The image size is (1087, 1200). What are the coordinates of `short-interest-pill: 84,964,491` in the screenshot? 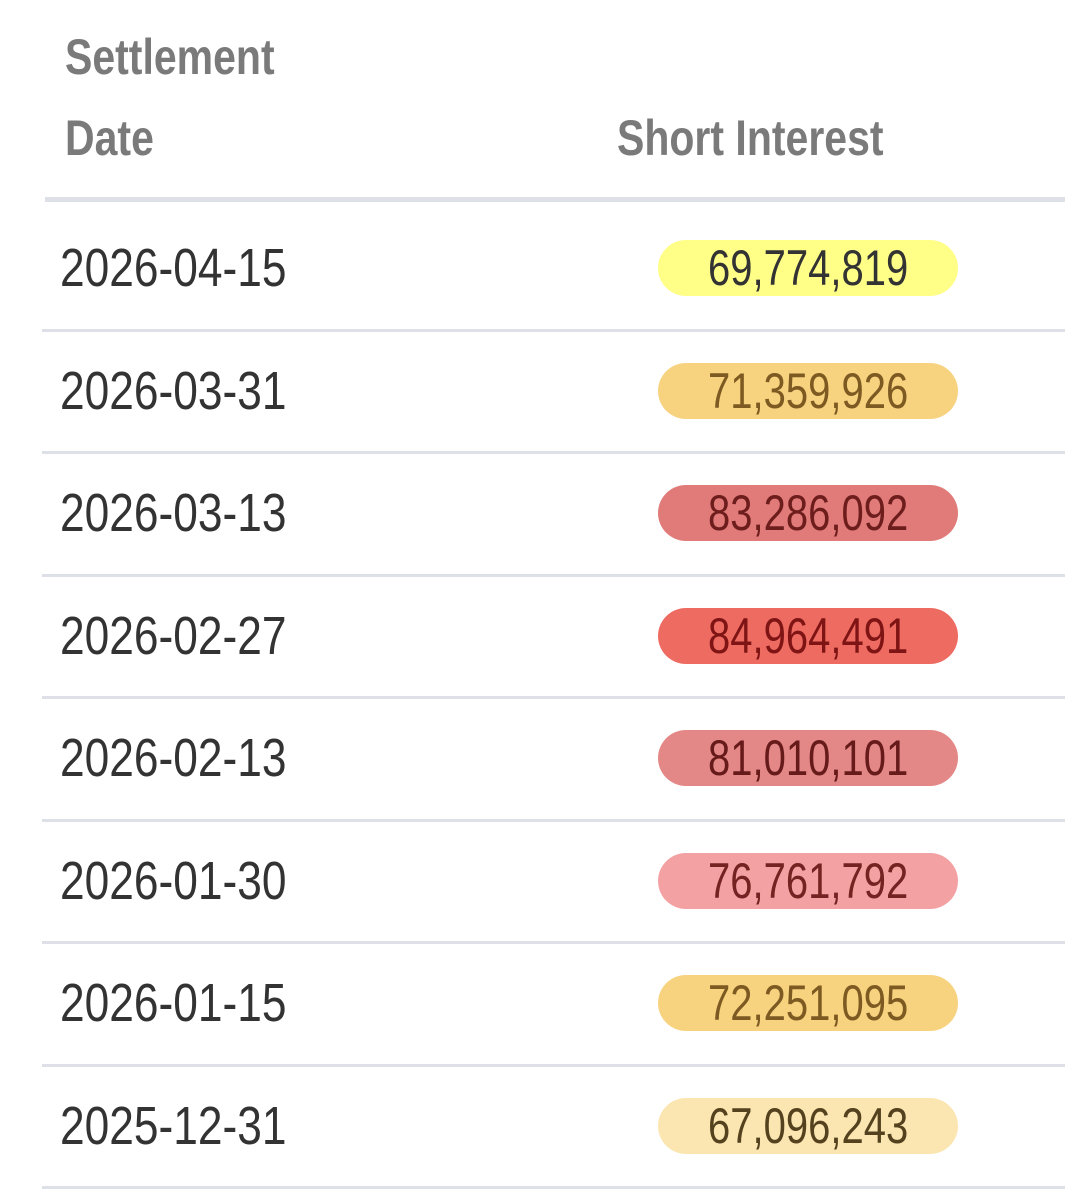 It's located at (808, 635).